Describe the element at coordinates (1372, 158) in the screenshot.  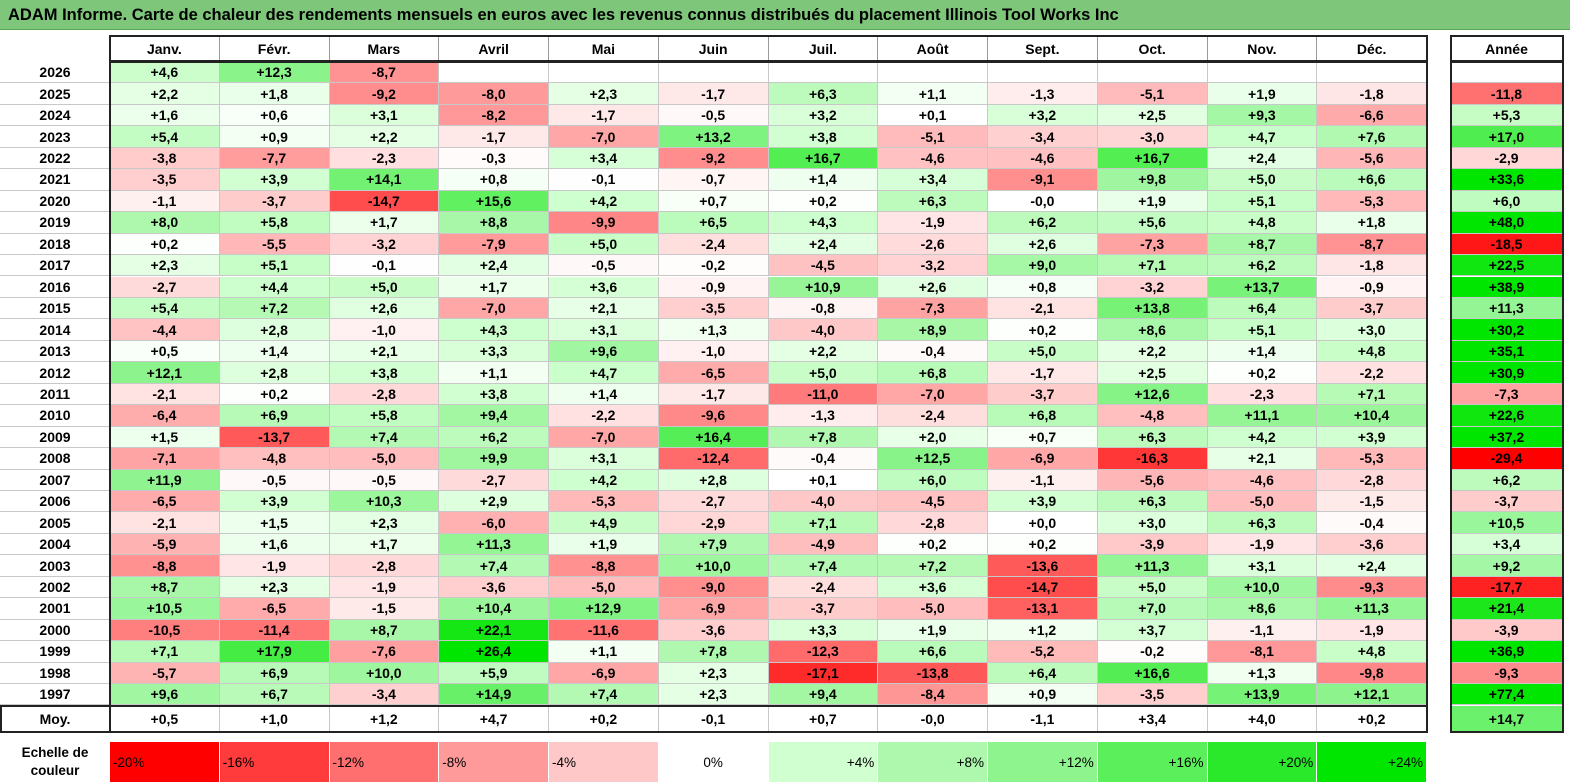
I see `heatmap-cell: -5,6` at that location.